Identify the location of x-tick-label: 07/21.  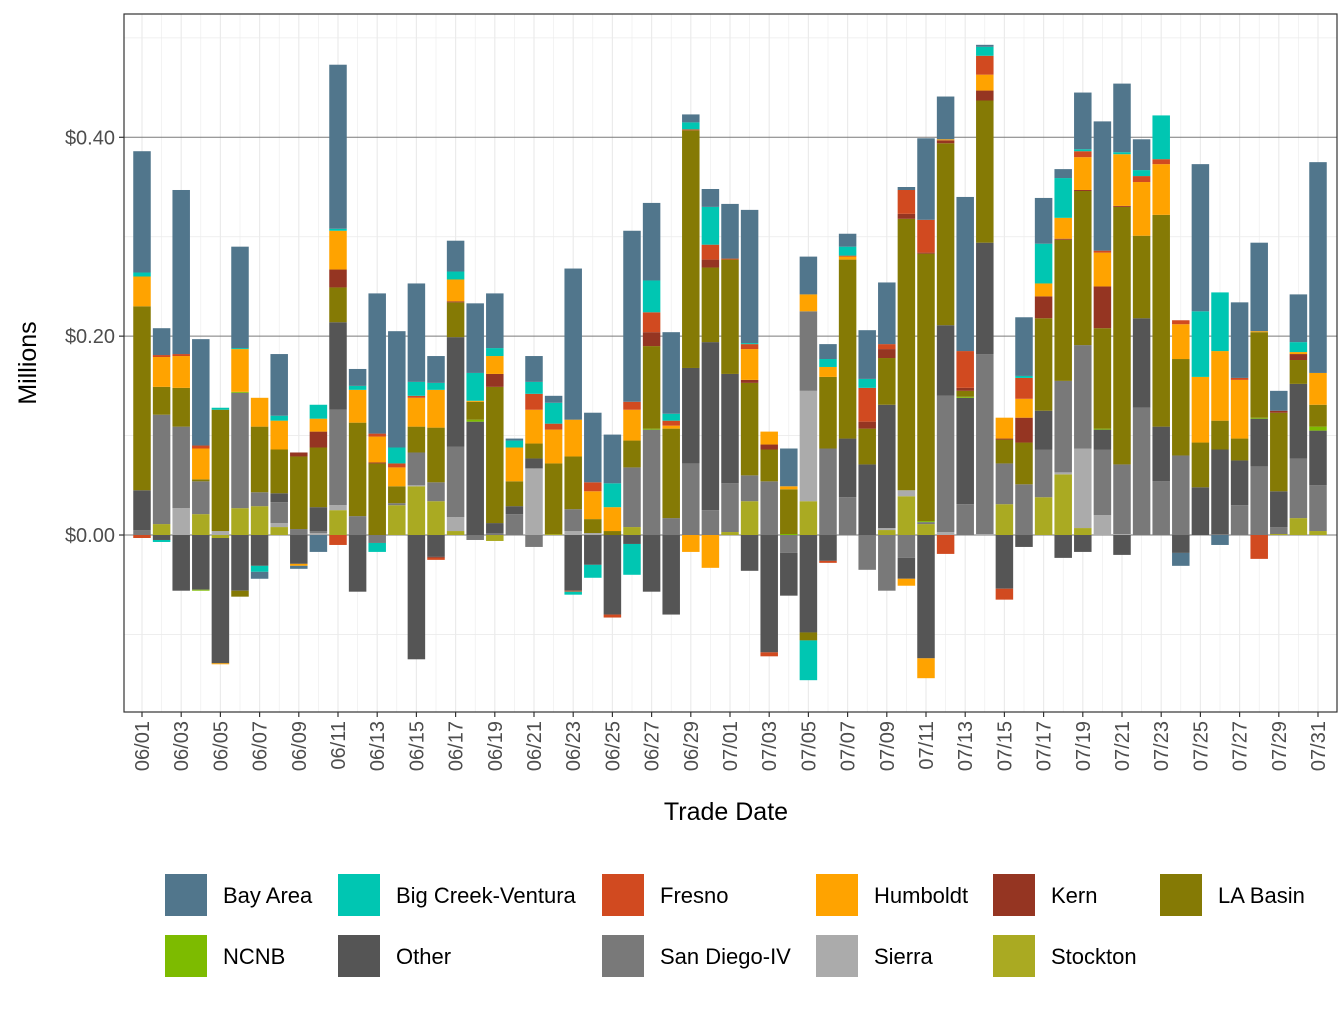
(1123, 746).